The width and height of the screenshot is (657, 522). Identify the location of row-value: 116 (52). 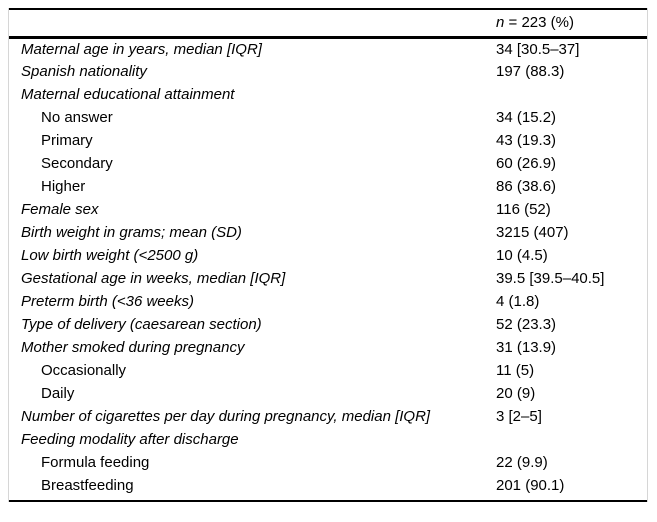
(523, 209).